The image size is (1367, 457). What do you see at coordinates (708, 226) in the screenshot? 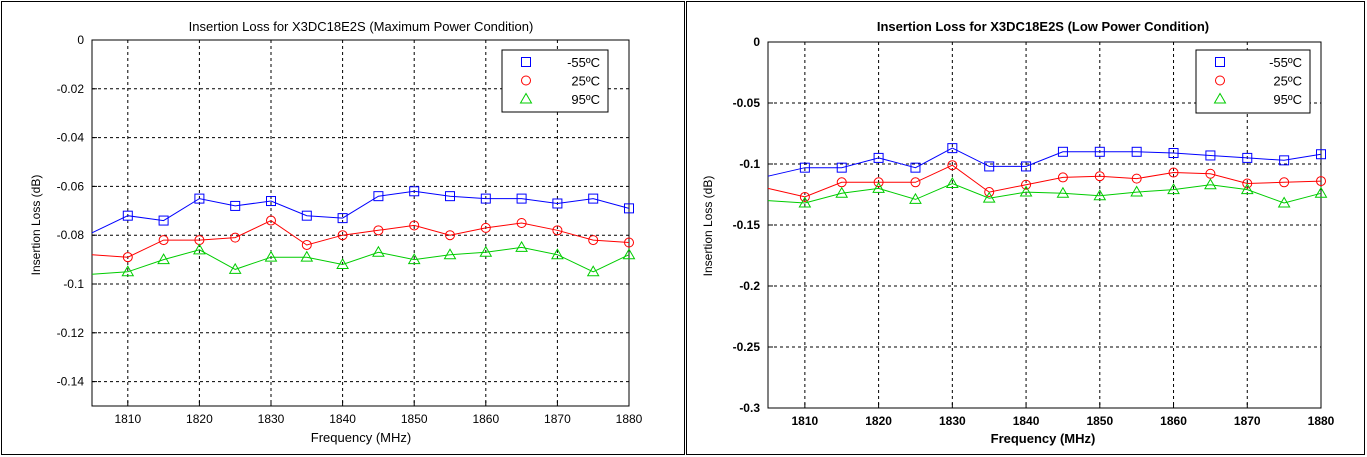
I see `y-axis-label: Insertion Loss (dB)` at bounding box center [708, 226].